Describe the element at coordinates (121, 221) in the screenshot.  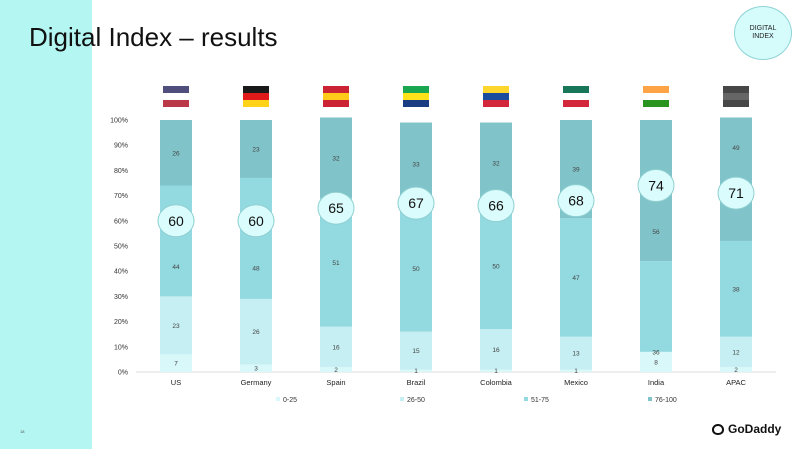
I see `y-tick-label: 60%` at that location.